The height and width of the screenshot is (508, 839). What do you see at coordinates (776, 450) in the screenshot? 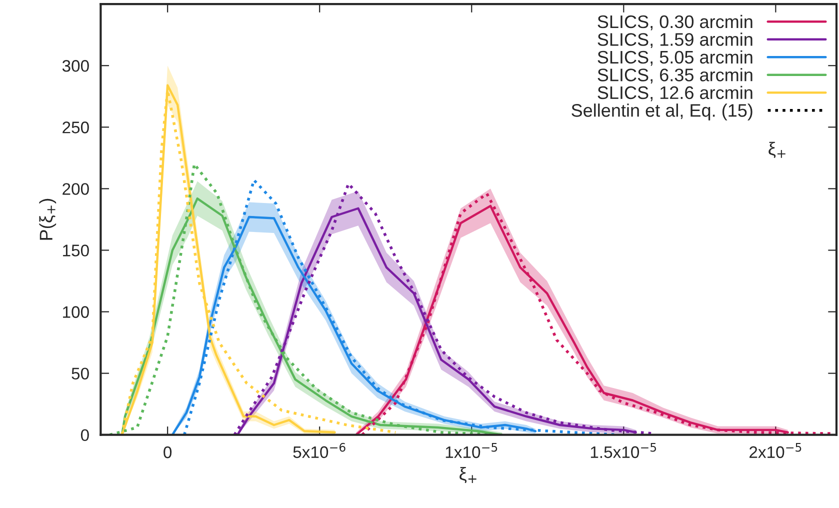
I see `x-tick-label: 2x10$^{−5}$` at bounding box center [776, 450].